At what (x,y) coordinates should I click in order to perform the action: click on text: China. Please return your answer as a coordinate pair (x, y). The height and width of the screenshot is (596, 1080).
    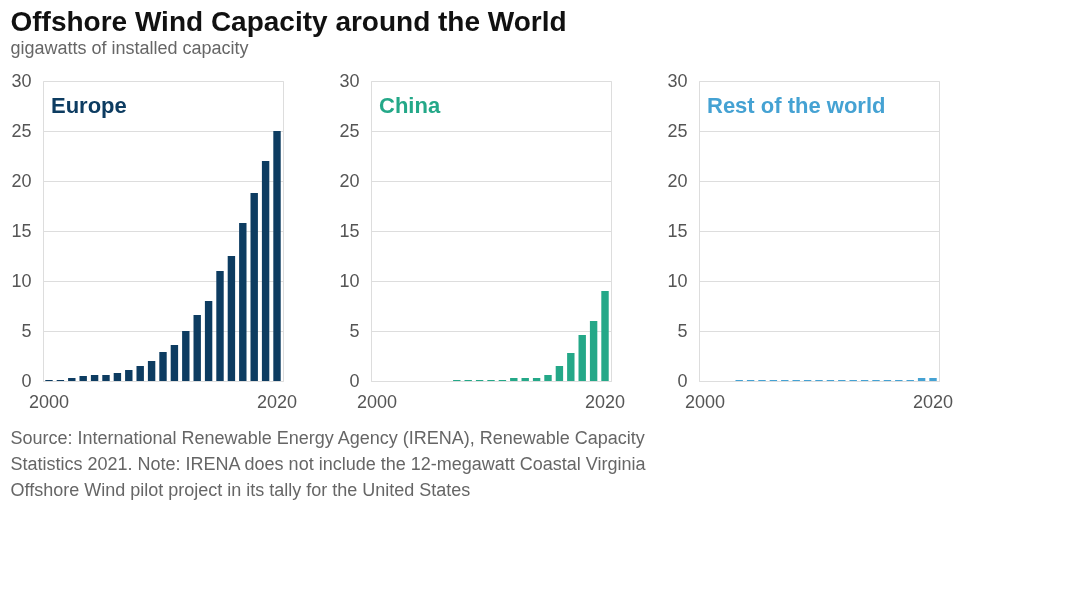
    Looking at the image, I should click on (410, 105).